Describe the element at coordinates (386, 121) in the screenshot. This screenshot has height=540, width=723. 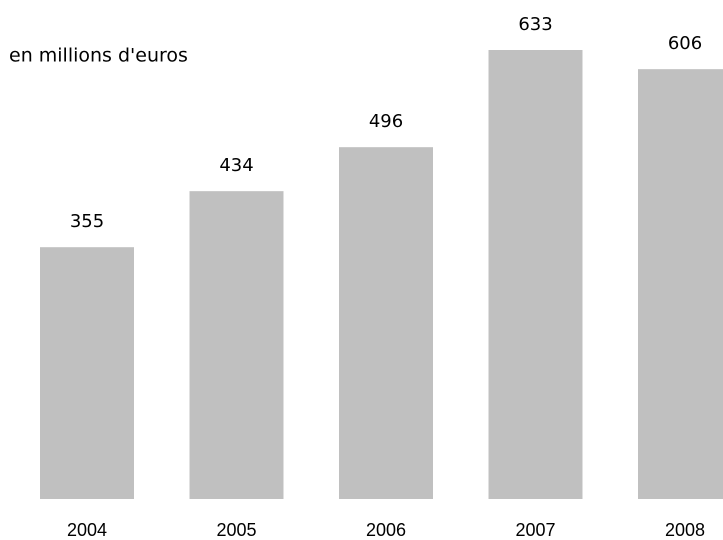
I see `value-label: 496` at that location.